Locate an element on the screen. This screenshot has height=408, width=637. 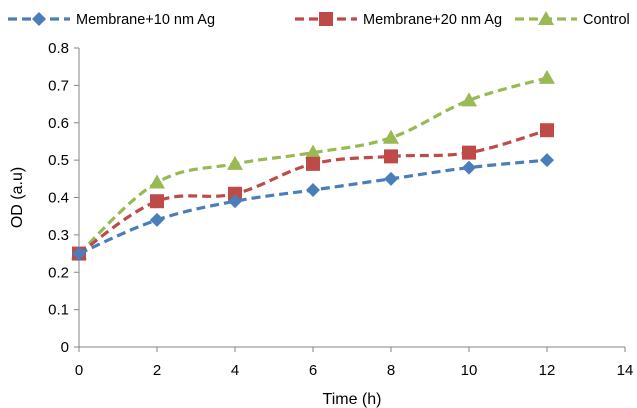
x-tick-label: 12 is located at coordinates (547, 370).